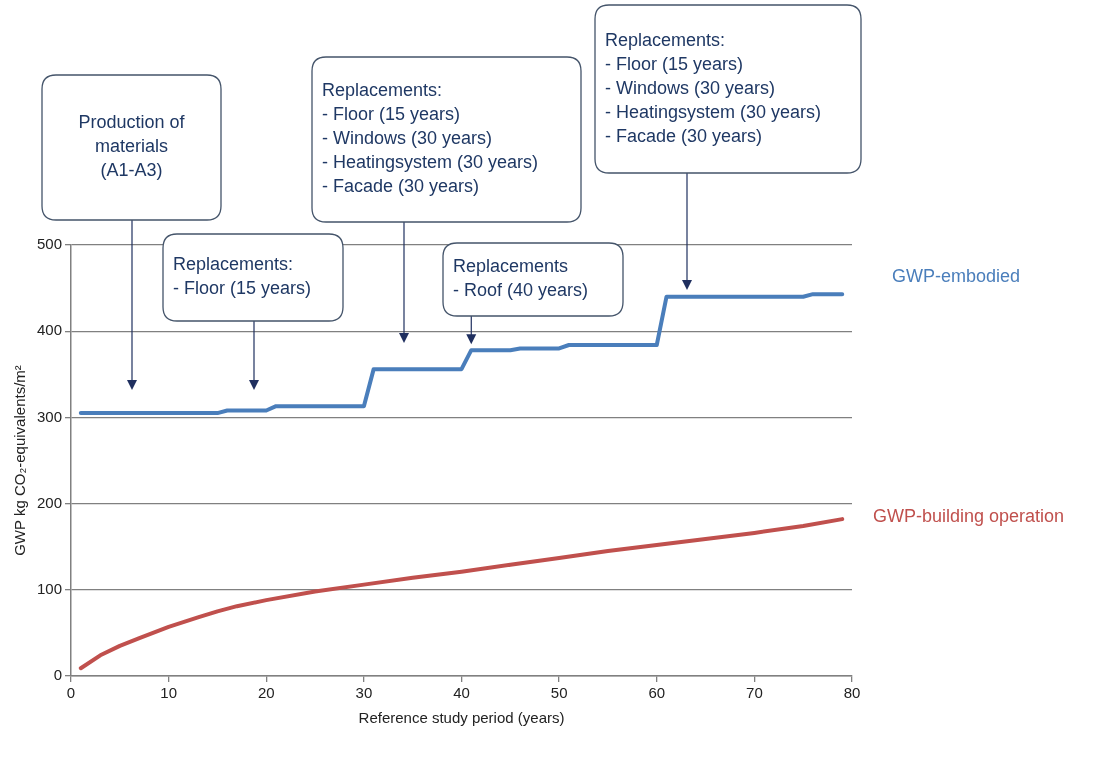 The height and width of the screenshot is (757, 1105). What do you see at coordinates (754, 693) in the screenshot?
I see `x-tick-label: 70` at bounding box center [754, 693].